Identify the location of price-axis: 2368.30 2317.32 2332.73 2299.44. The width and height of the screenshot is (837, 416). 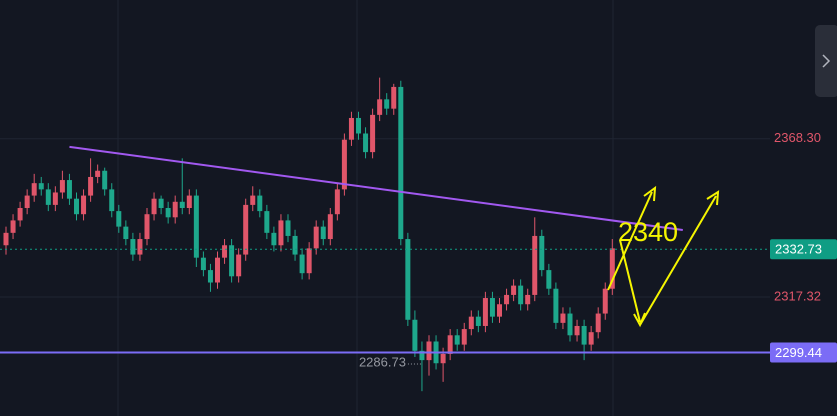
(803, 246).